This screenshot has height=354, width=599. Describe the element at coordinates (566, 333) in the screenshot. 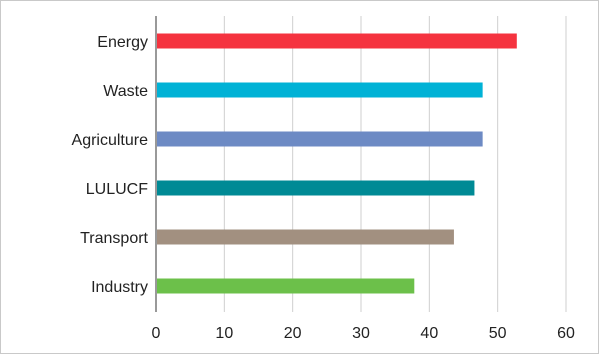

I see `x-tick-label-60: 60` at that location.